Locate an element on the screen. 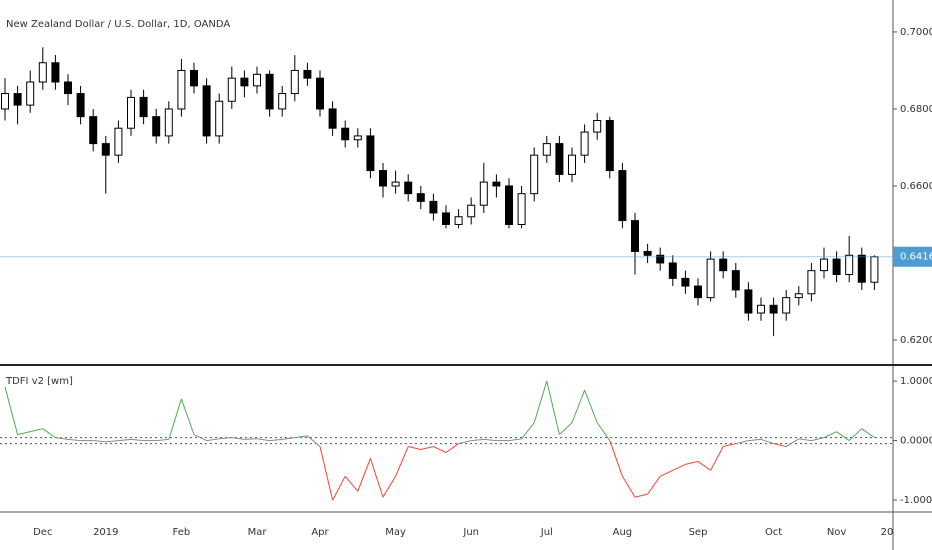 The width and height of the screenshot is (932, 550). x-tick-label: May is located at coordinates (395, 532).